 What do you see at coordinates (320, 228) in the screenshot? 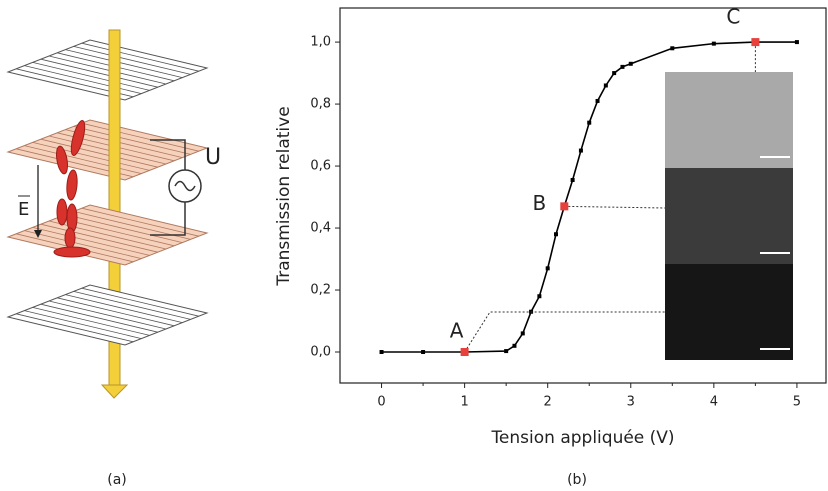
I see `y-tick-label: 0,4` at bounding box center [320, 228].